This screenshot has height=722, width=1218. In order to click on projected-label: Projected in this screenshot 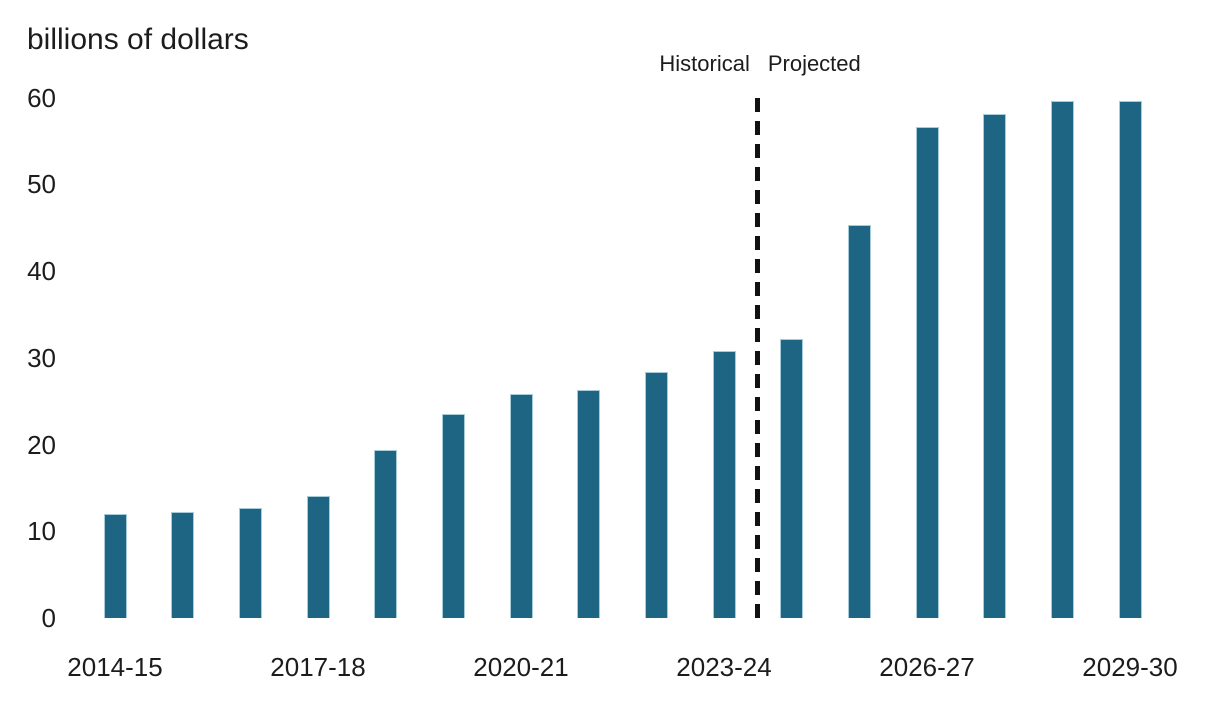, I will do `click(814, 63)`.